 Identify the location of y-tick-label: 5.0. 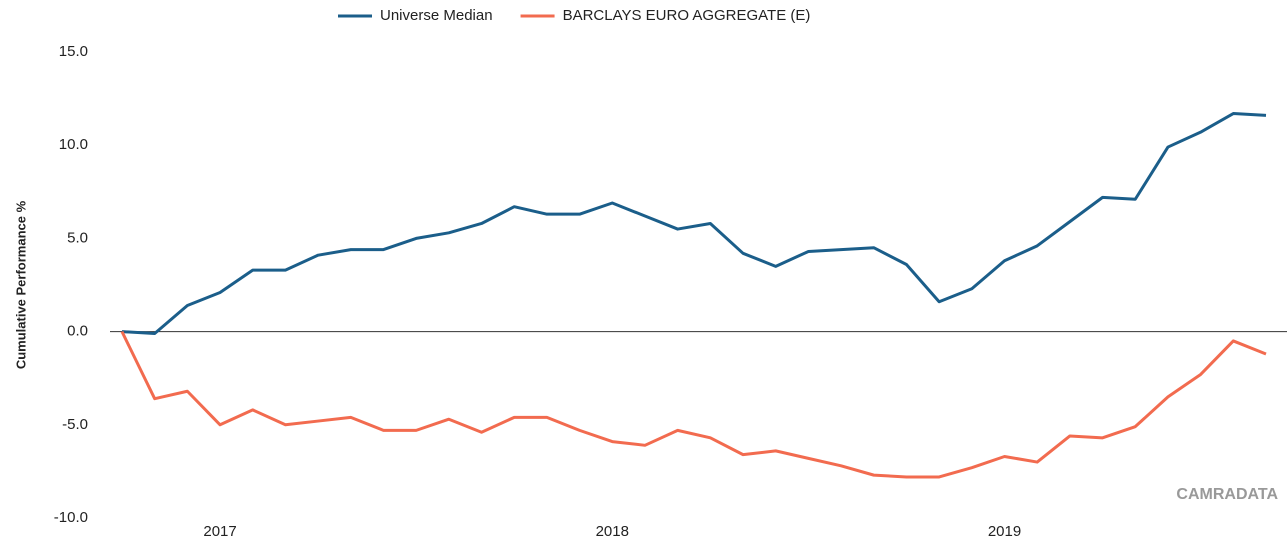
(77, 237).